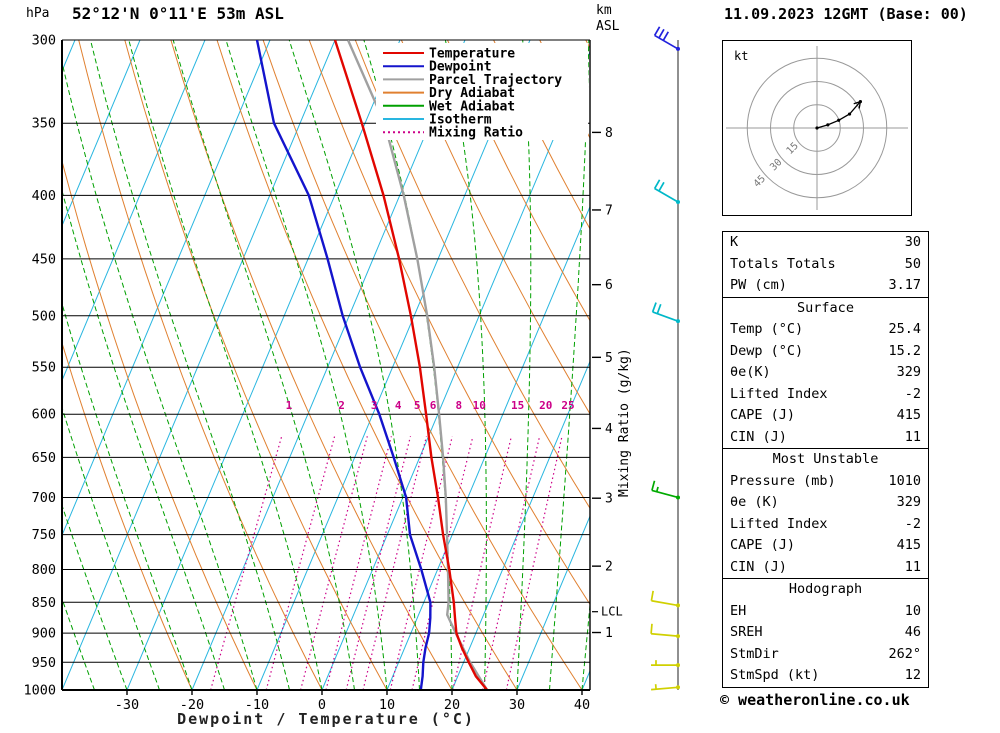  Describe the element at coordinates (517, 705) in the screenshot. I see `svg-text: 30` at that location.